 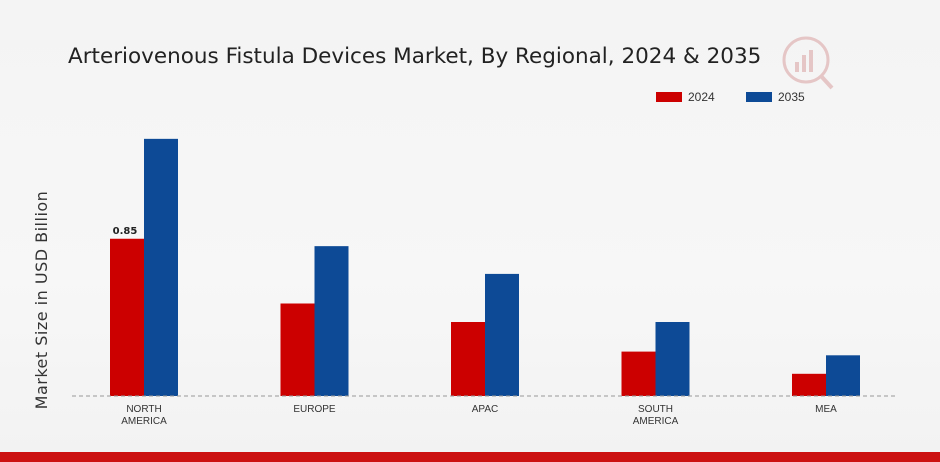 What do you see at coordinates (479, 415) in the screenshot?
I see `x-axis-ticks: NORTH AMERICA EUROPE APAC SOUTH AMERICA MEA` at bounding box center [479, 415].